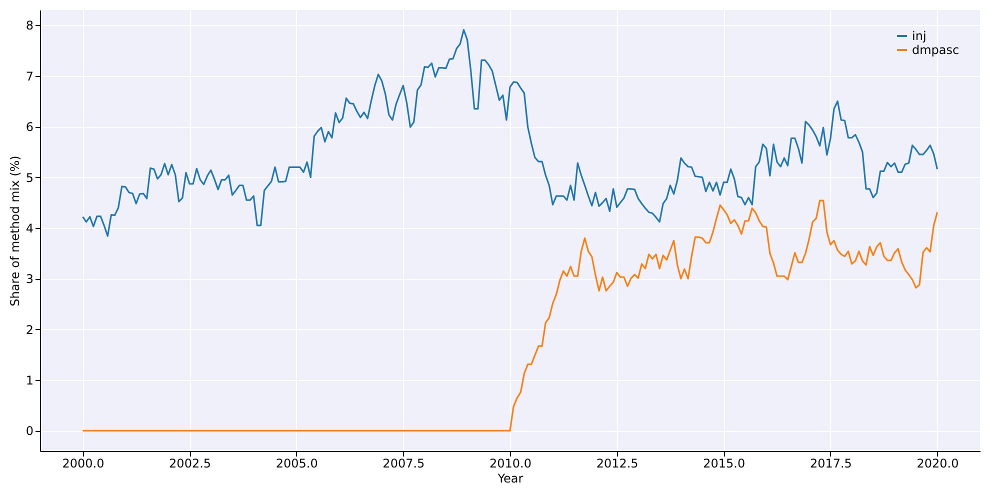 Image resolution: width=990 pixels, height=490 pixels. What do you see at coordinates (403, 463) in the screenshot?
I see `x-tick-label: 2007.5` at bounding box center [403, 463].